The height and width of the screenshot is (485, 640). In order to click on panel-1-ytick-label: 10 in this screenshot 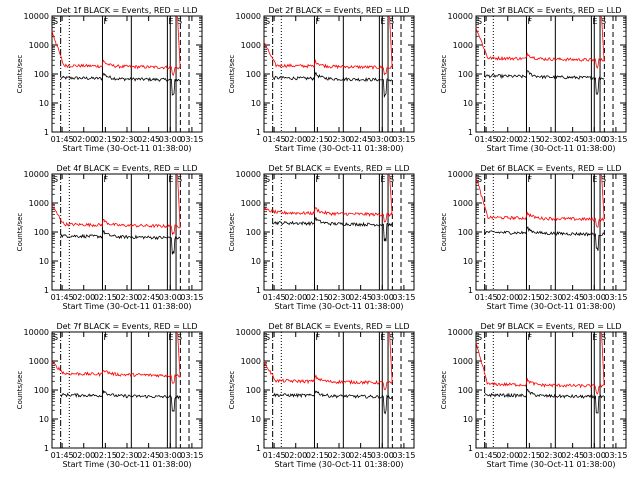, I will do `click(44, 103)`.